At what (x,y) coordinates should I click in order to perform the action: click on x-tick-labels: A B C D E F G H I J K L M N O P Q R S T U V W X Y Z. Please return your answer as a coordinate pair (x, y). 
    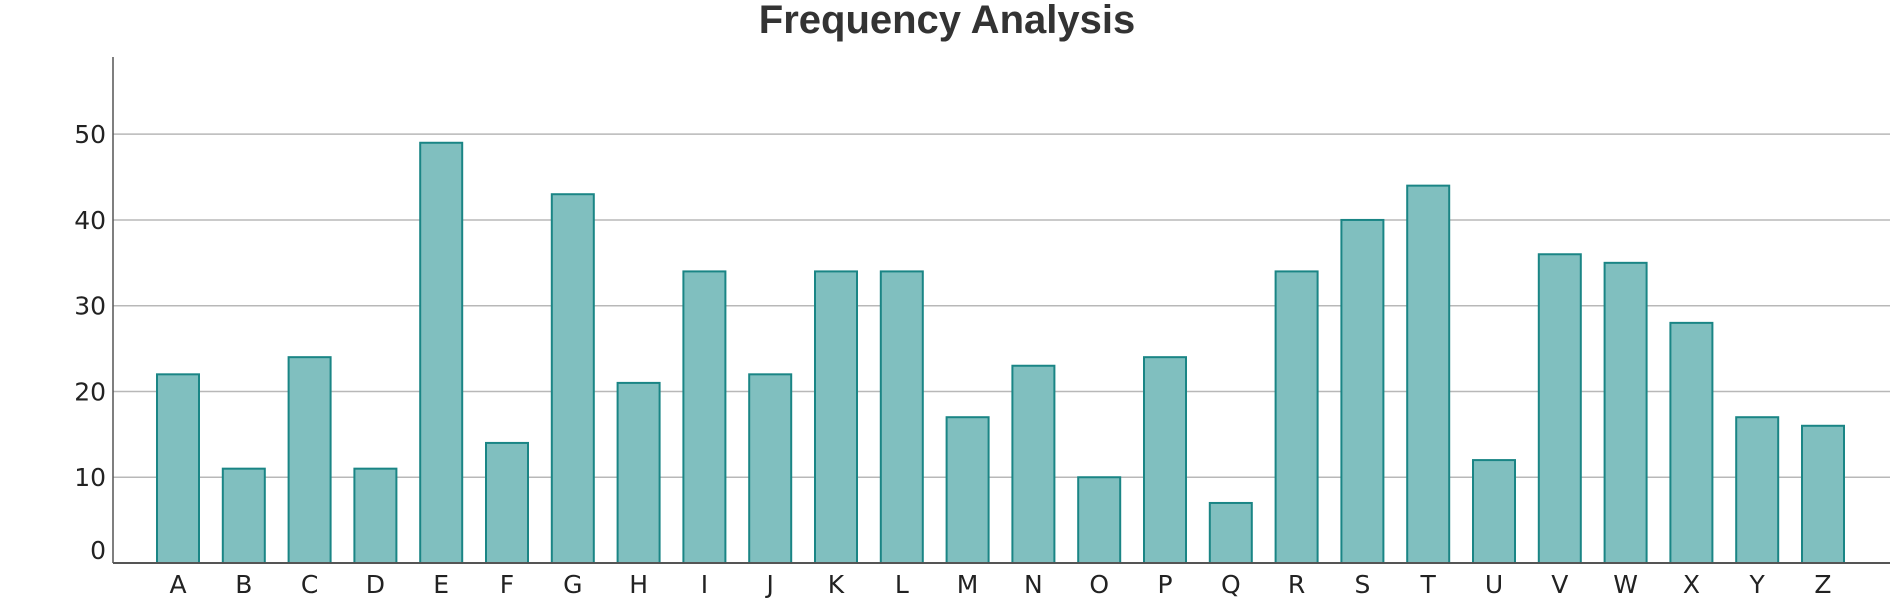
    Looking at the image, I should click on (1000, 584).